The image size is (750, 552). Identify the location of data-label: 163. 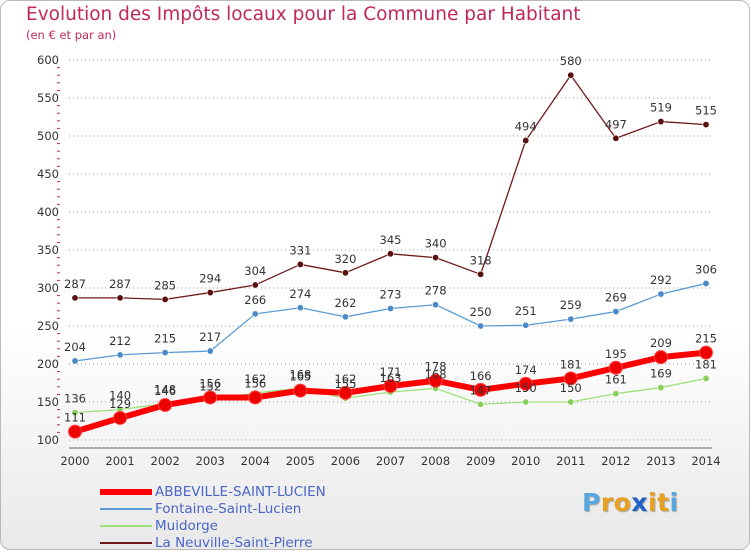
(391, 378).